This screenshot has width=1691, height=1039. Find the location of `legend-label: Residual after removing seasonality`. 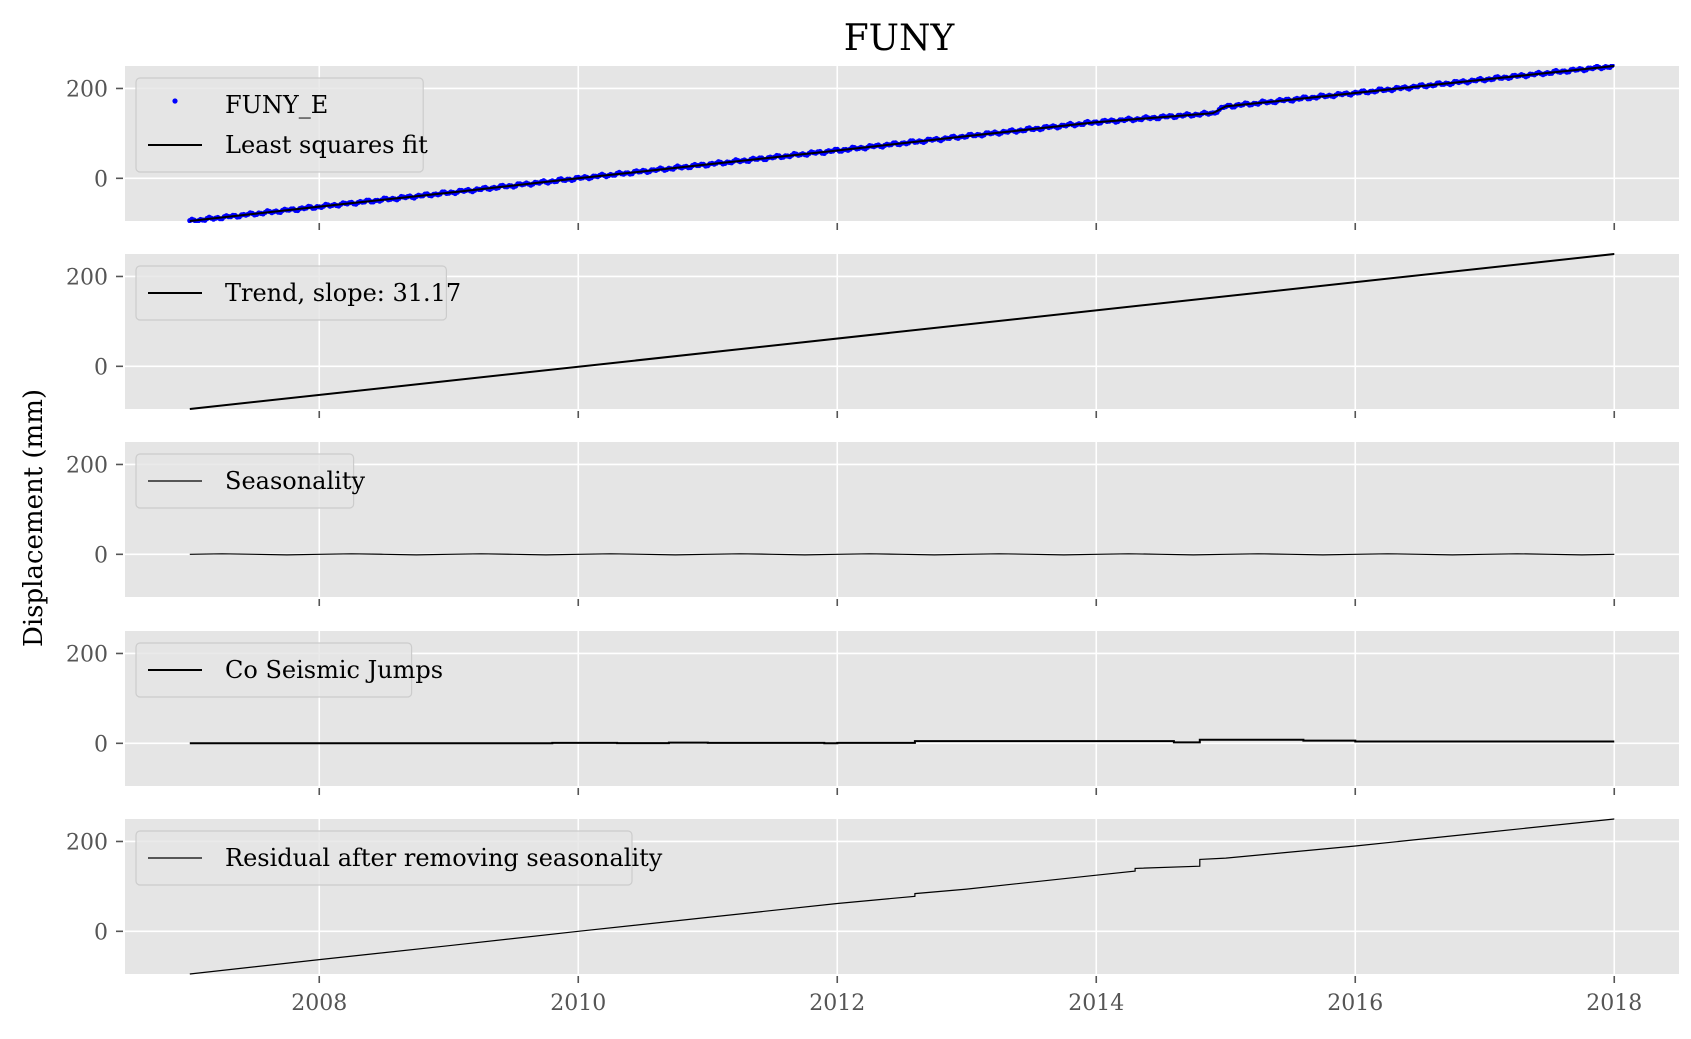

legend-label: Residual after removing seasonality is located at coordinates (444, 858).